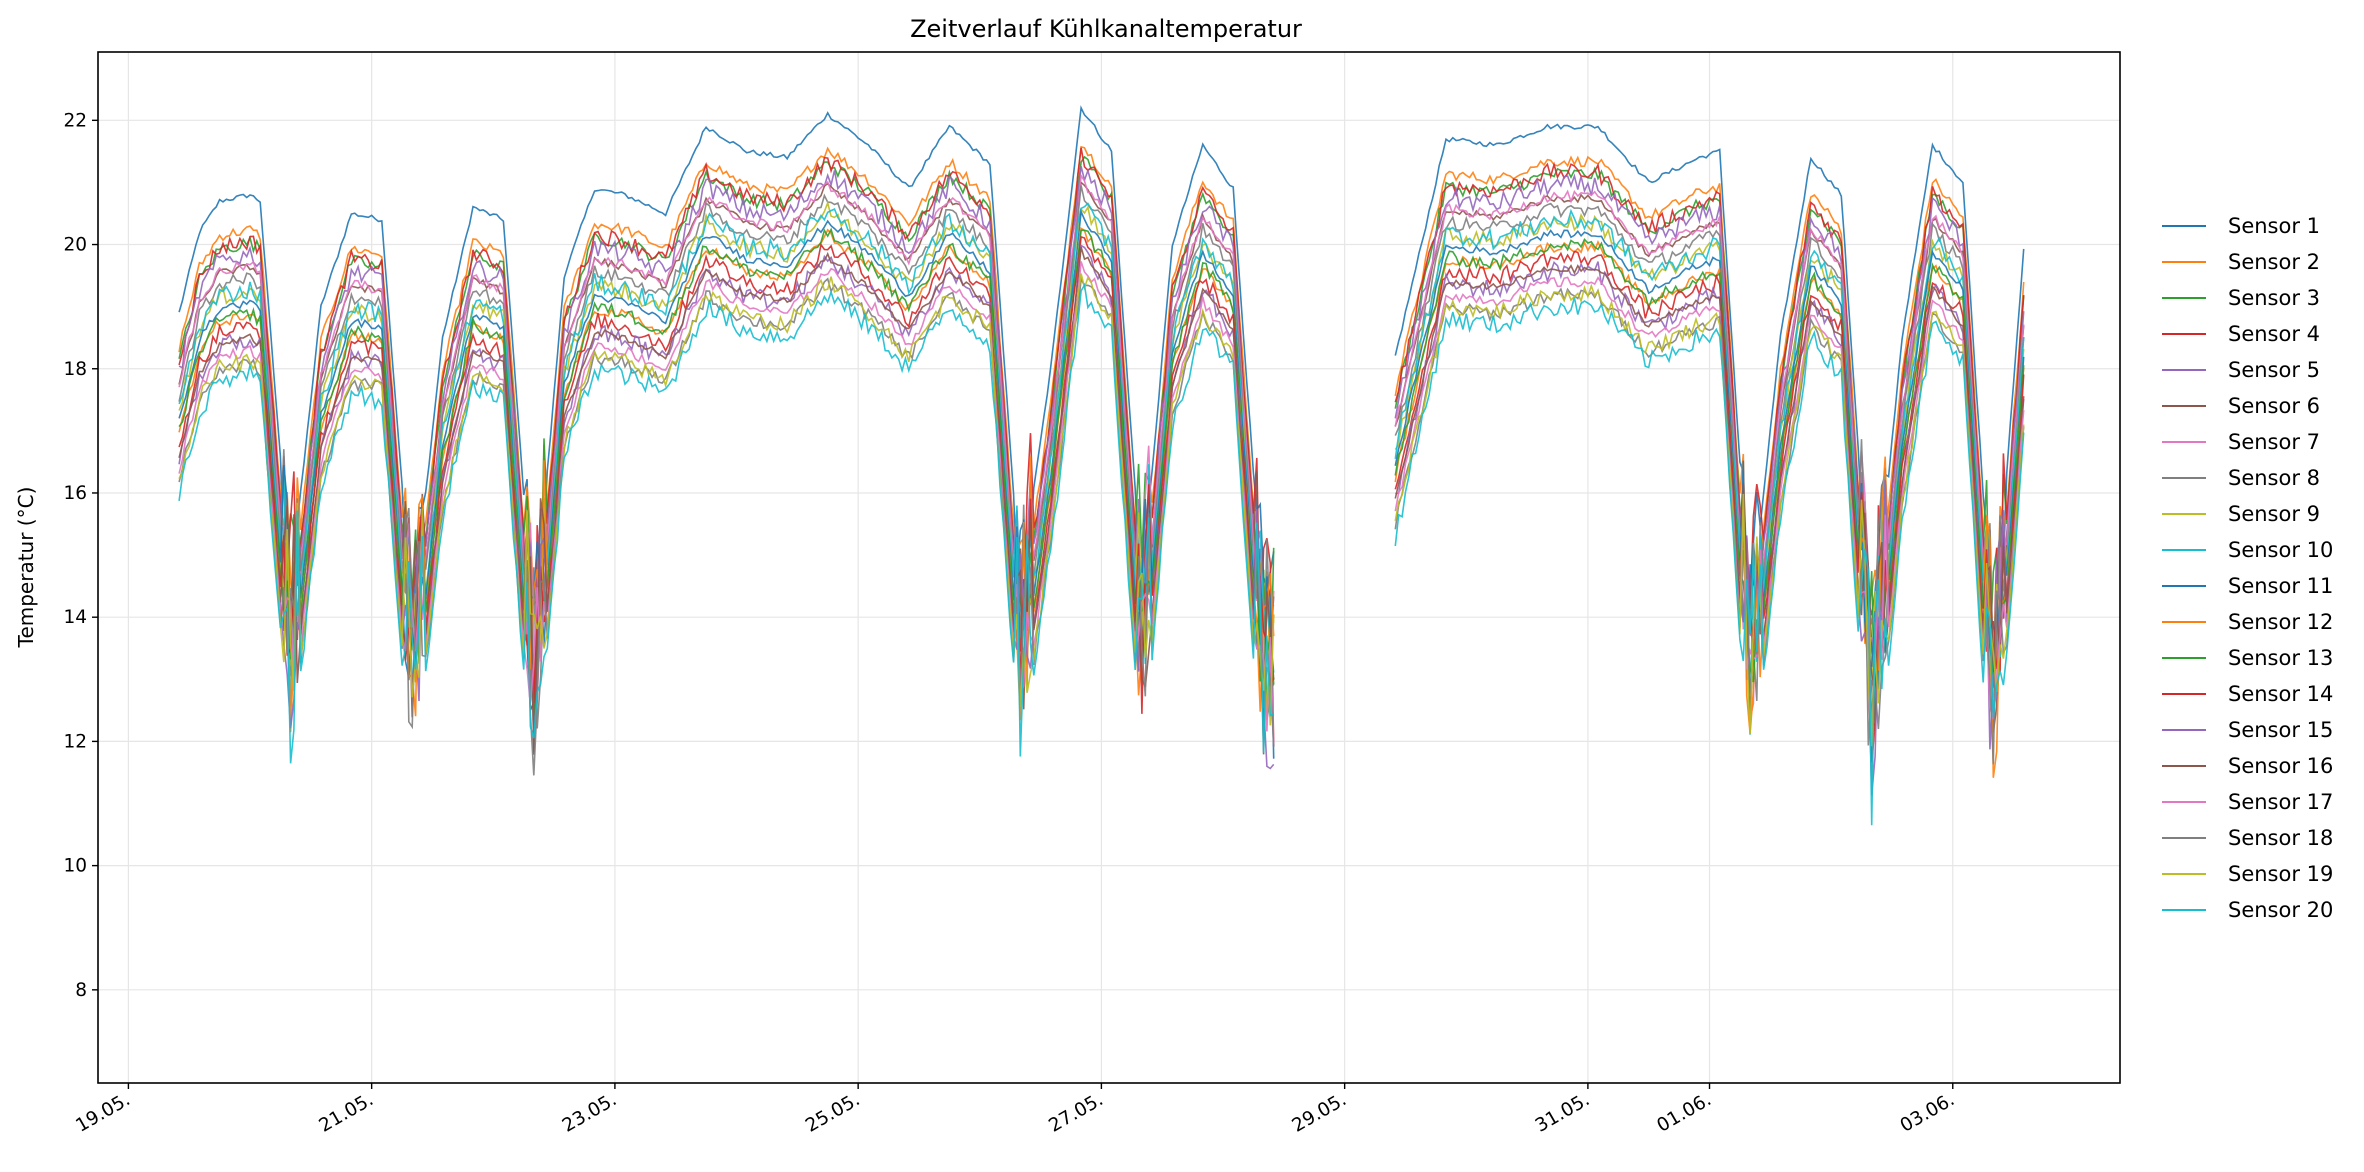 The image size is (2364, 1172). What do you see at coordinates (1927, 1113) in the screenshot?
I see `x-tick-label: 03.06.` at bounding box center [1927, 1113].